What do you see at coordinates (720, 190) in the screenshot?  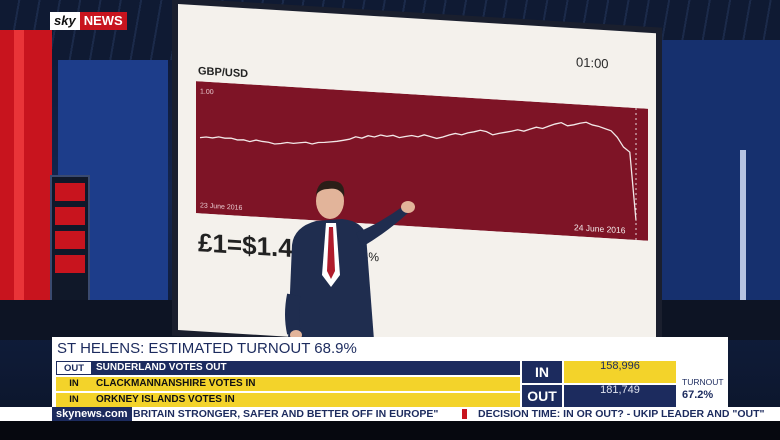 I see `studio-wall-right` at bounding box center [720, 190].